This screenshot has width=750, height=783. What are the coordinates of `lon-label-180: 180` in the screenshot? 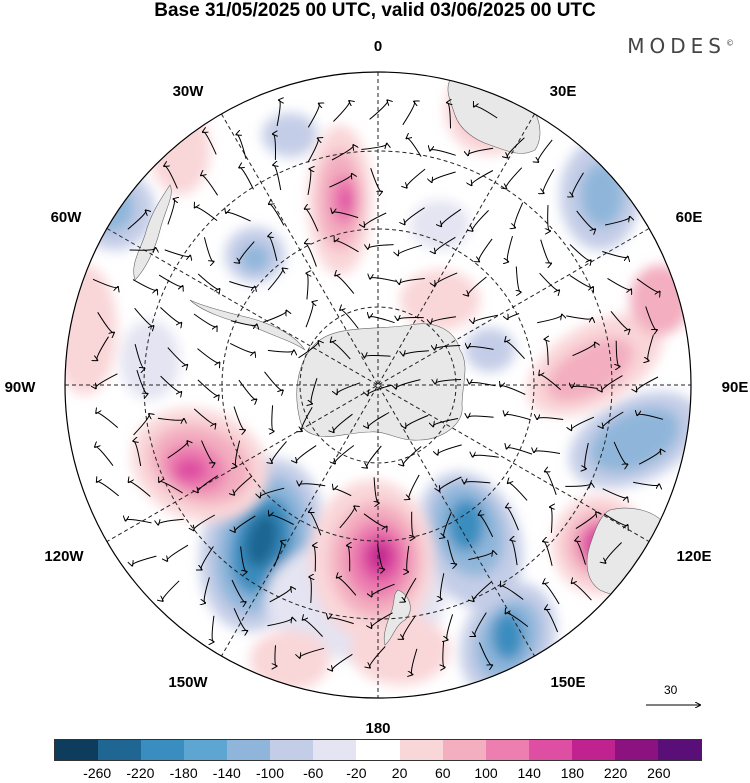 It's located at (377, 727).